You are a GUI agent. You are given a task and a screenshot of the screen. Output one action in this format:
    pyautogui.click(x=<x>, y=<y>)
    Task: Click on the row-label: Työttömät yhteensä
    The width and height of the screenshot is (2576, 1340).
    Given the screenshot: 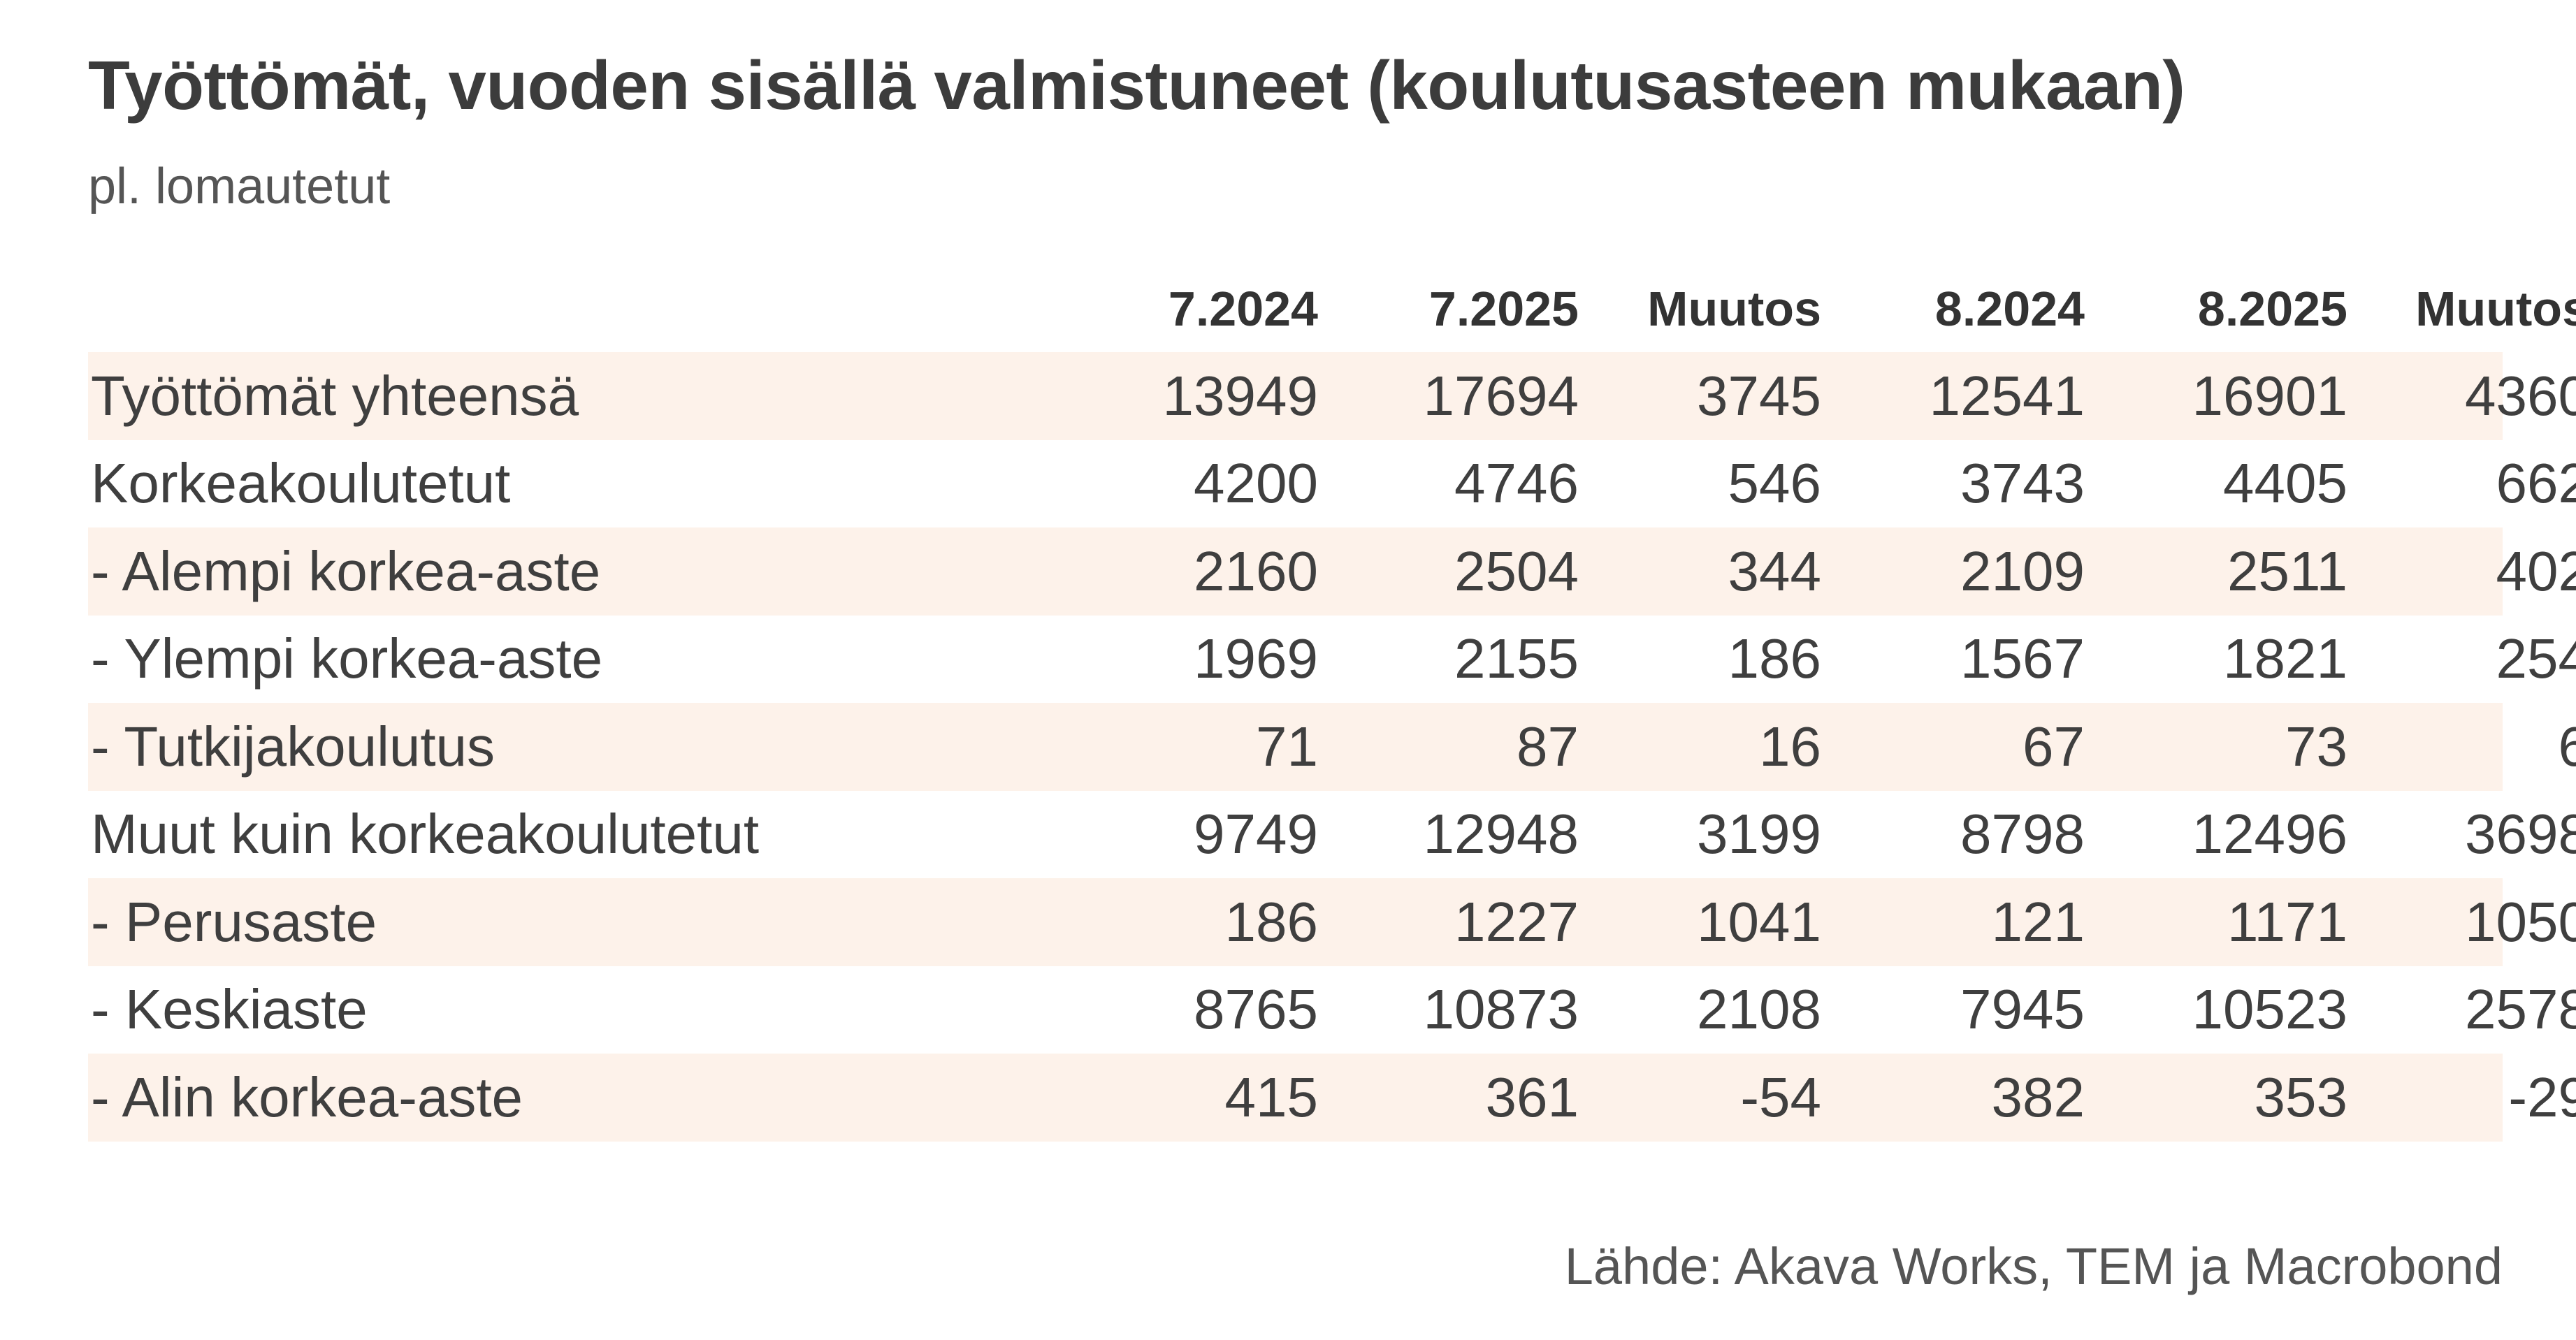 What is the action you would take?
    pyautogui.click(x=335, y=396)
    